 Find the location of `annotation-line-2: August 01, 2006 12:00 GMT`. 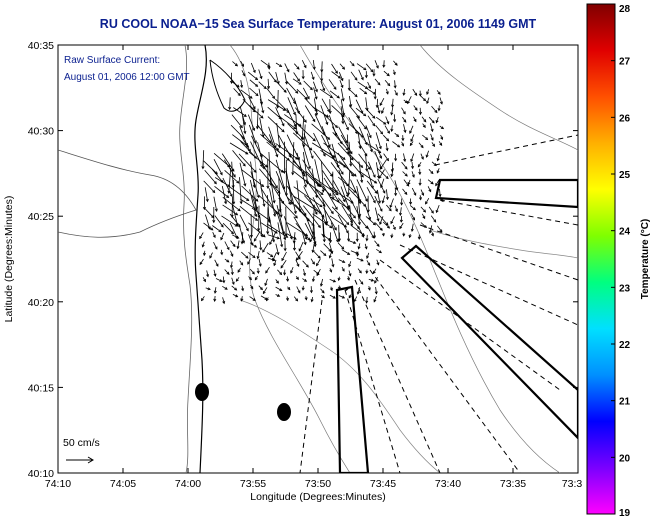

annotation-line-2: August 01, 2006 12:00 GMT is located at coordinates (127, 77).